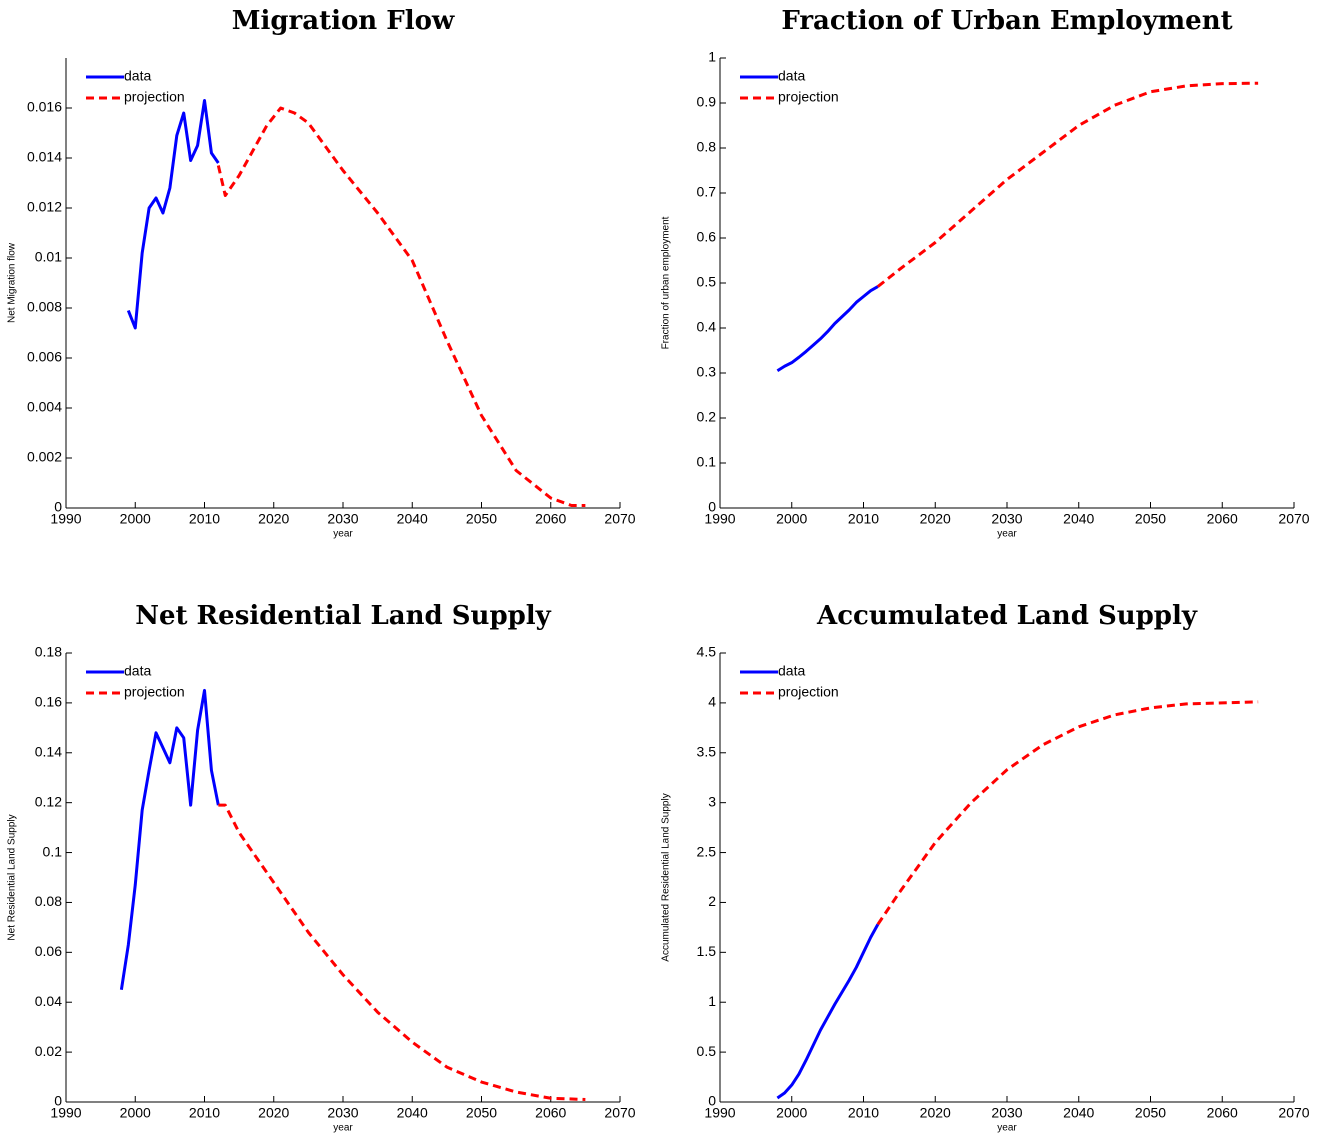  Describe the element at coordinates (44, 457) in the screenshot. I see `y-tick-label: 0.002` at that location.